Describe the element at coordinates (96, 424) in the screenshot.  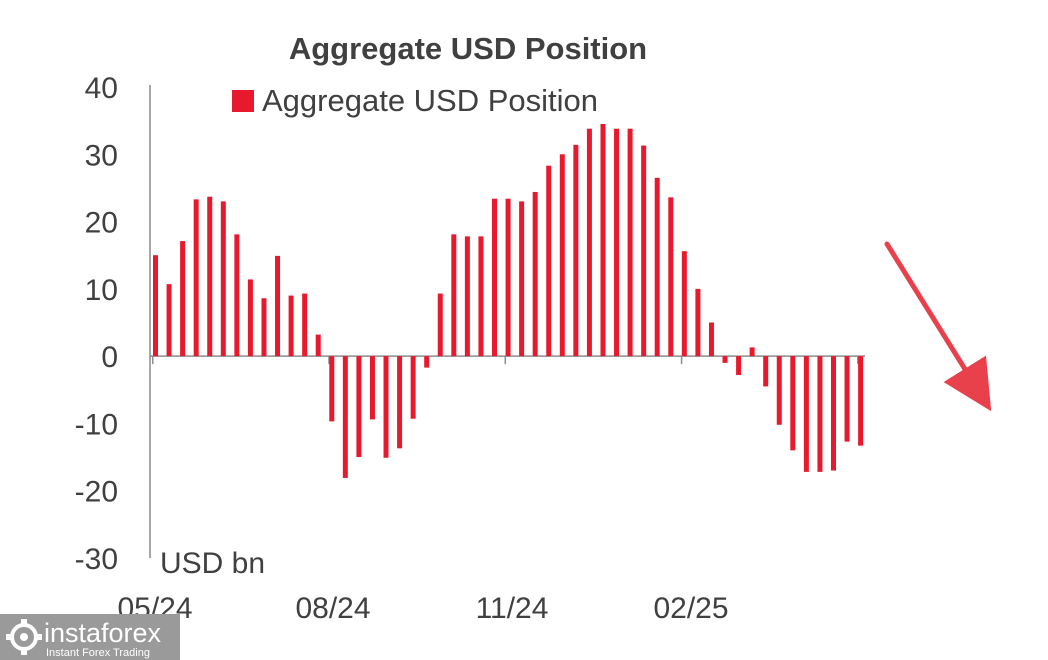
I see `y-tick-label: -10` at that location.